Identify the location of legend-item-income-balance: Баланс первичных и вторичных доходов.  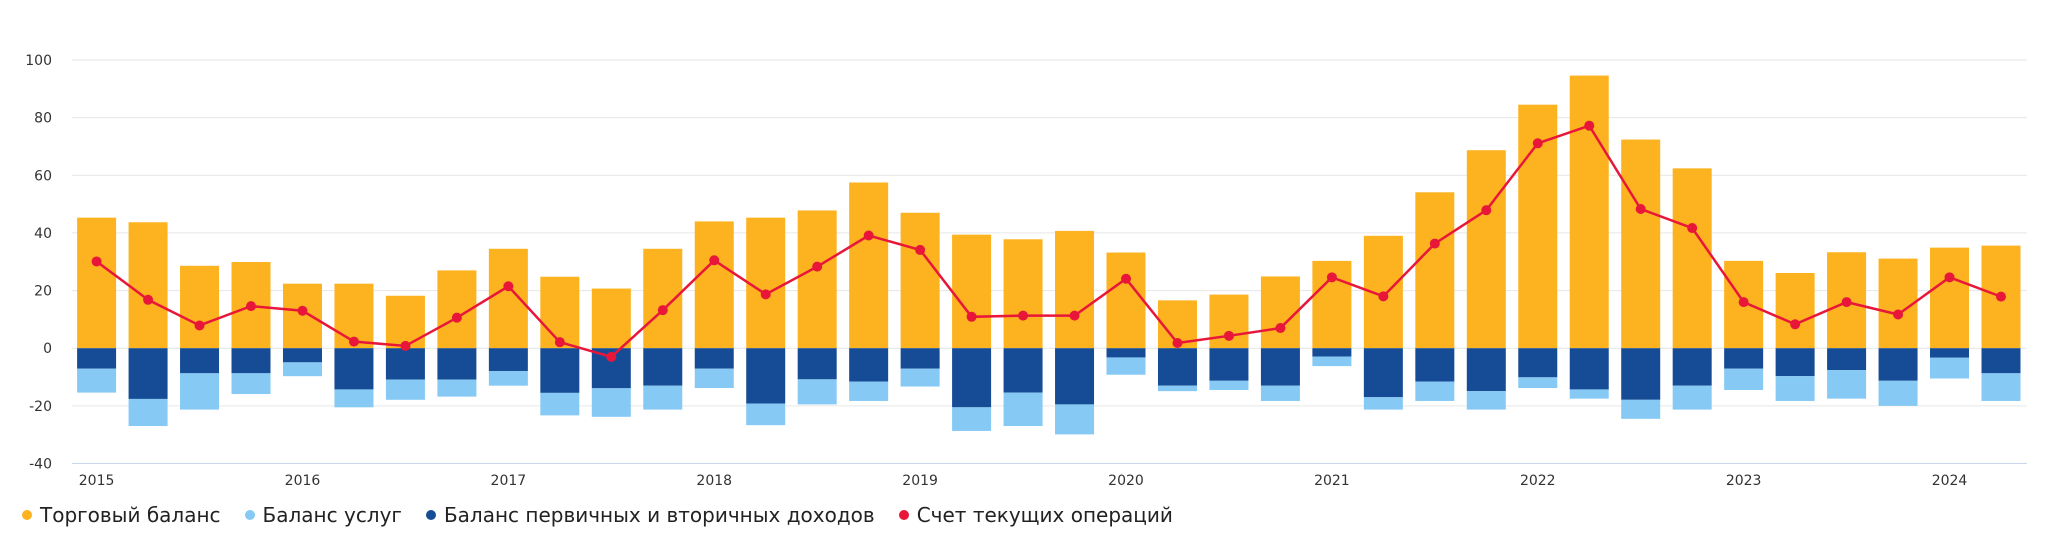
(650, 515).